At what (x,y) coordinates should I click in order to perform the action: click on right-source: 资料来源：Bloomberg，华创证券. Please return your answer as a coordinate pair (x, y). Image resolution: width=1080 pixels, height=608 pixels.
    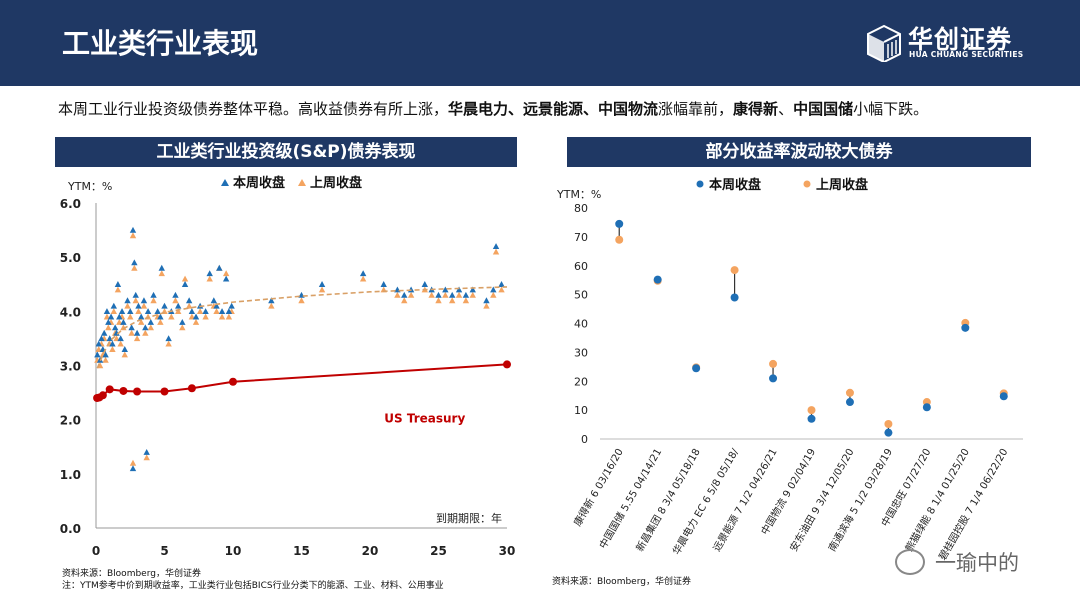
    Looking at the image, I should click on (621, 582).